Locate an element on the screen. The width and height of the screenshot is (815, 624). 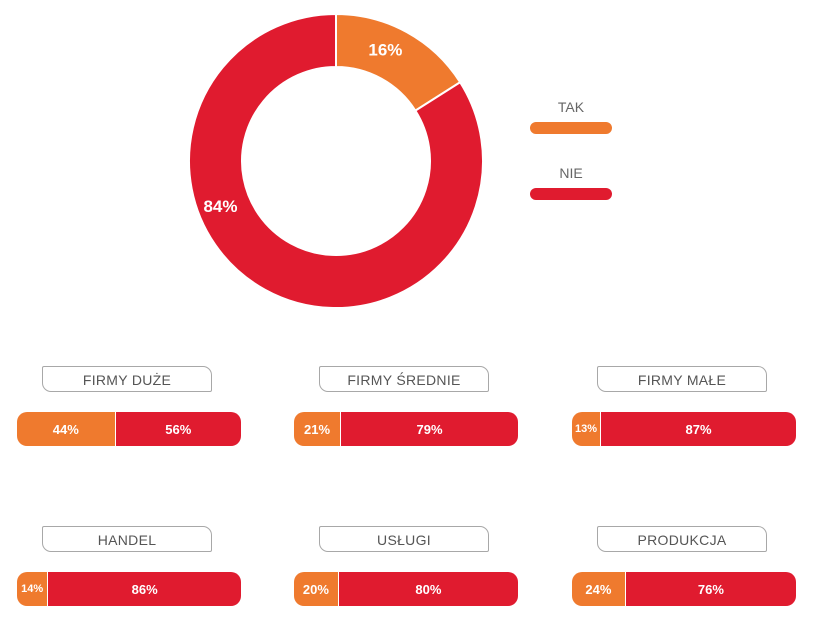
panel-firmy-male: FIRMY MAŁE 13% 87% is located at coordinates (684, 406).